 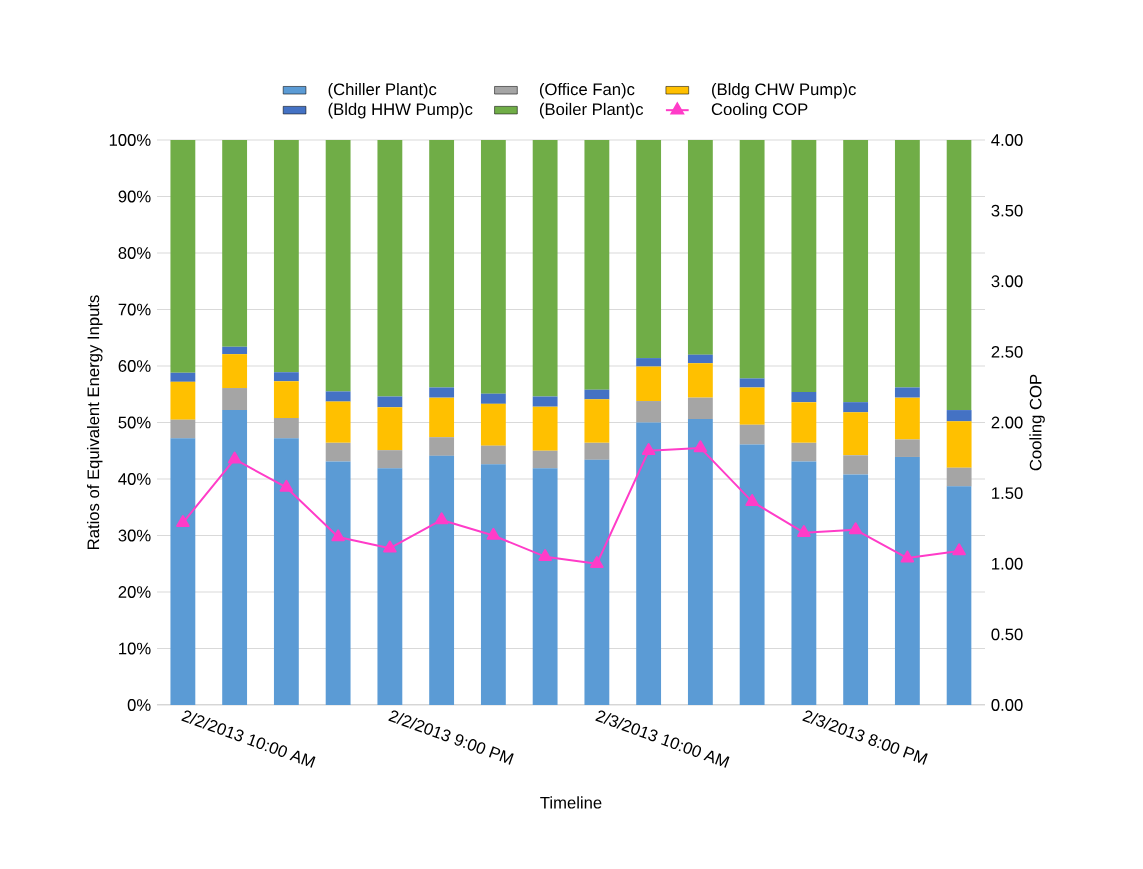 I want to click on y-tick-label: 40%, so click(x=134, y=479).